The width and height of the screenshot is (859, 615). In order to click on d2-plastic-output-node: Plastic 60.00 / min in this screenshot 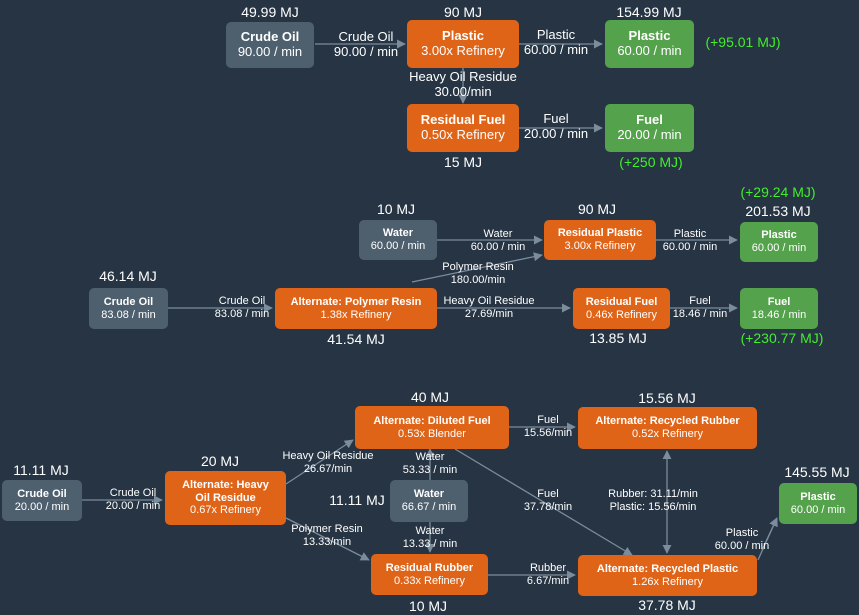, I will do `click(779, 242)`.